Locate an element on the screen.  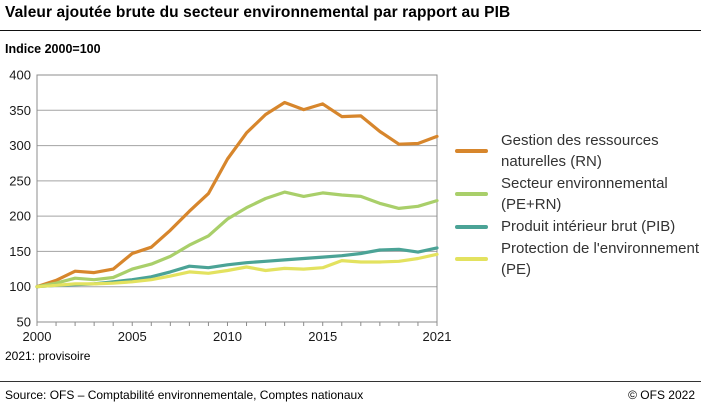
copyright-text: © OFS 2022 is located at coordinates (661, 395).